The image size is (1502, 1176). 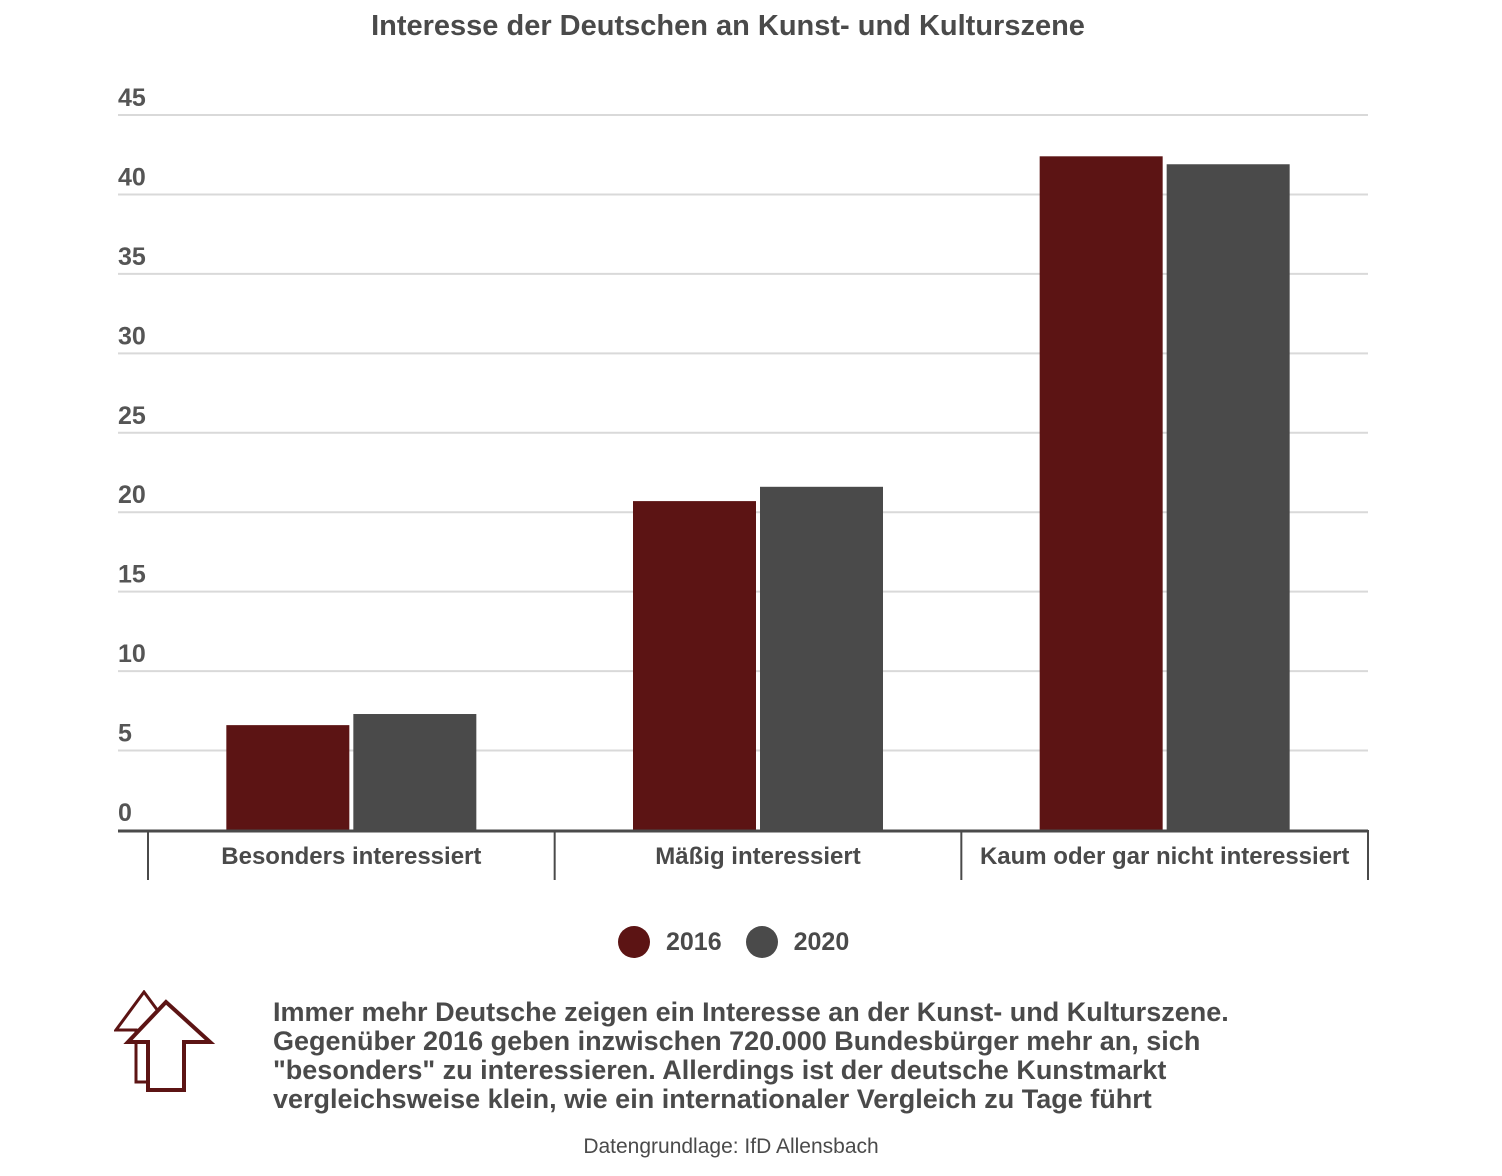 I want to click on legend-item-2020: 2020, so click(x=797, y=942).